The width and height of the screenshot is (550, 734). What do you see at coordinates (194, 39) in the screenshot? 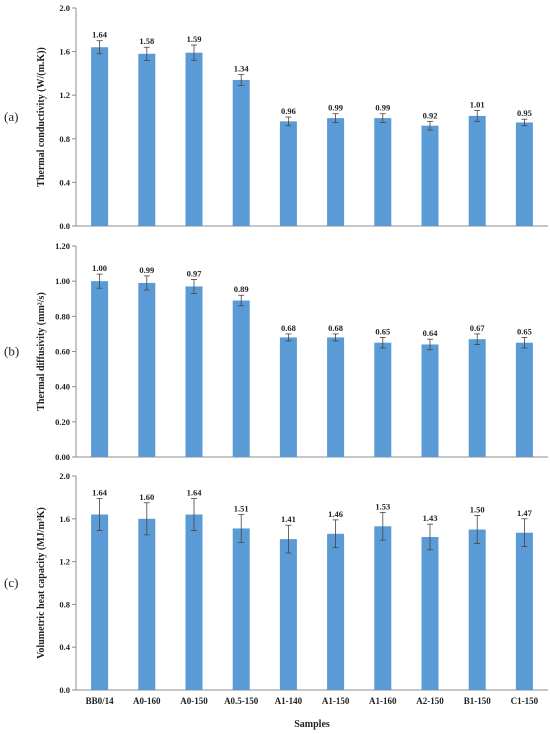
I see `panel-1-data-label: 1.59` at bounding box center [194, 39].